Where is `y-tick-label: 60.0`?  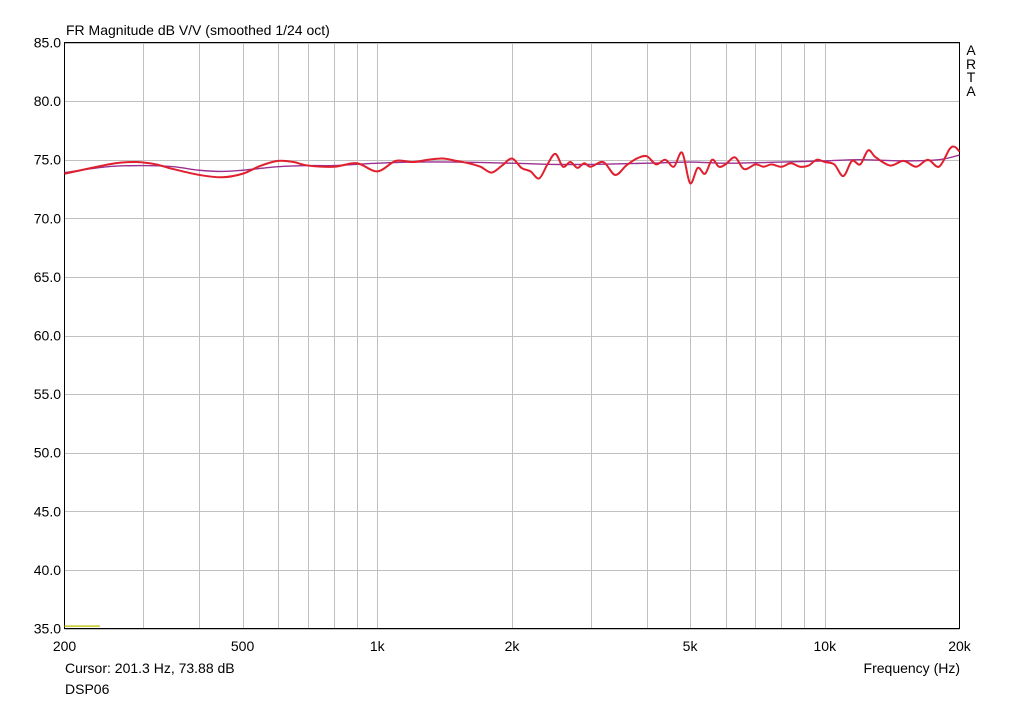
y-tick-label: 60.0 is located at coordinates (47, 336).